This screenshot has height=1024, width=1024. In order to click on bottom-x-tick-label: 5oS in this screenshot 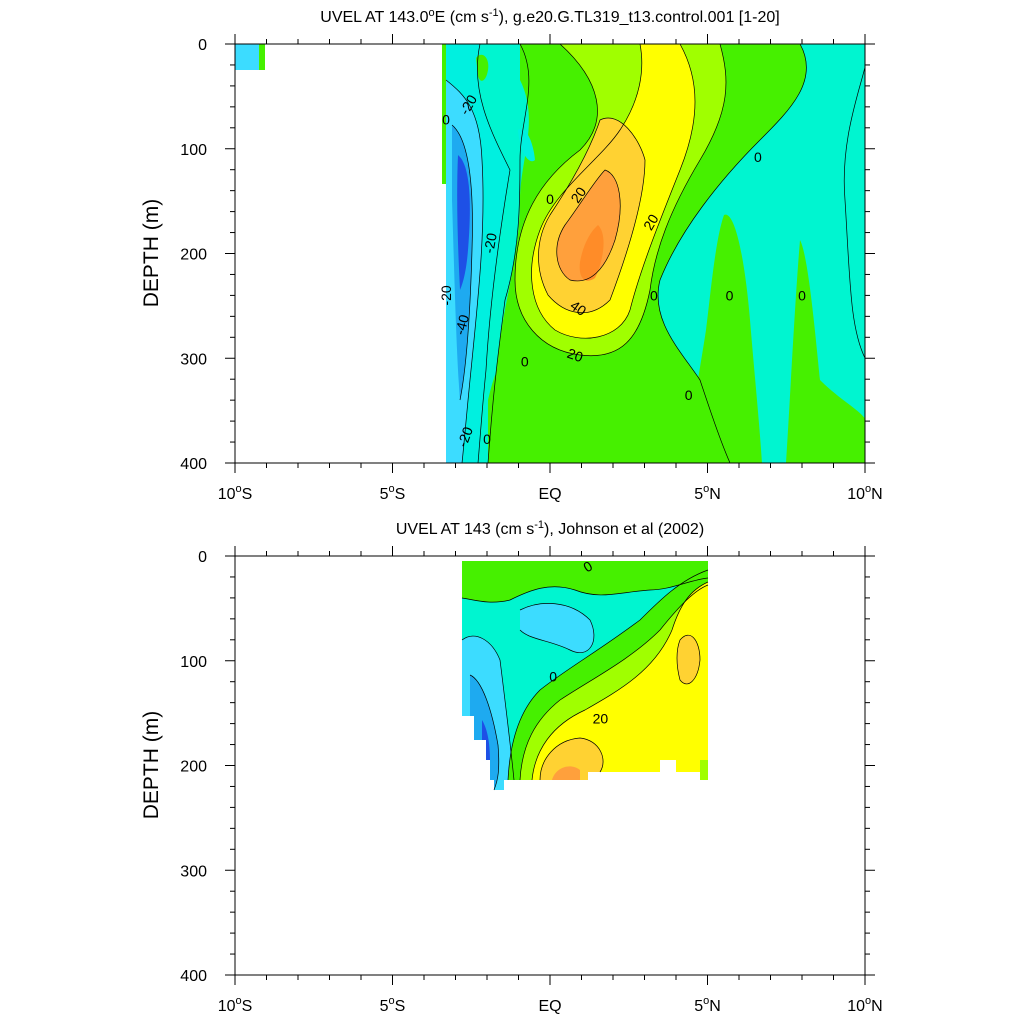, I will do `click(393, 1005)`.